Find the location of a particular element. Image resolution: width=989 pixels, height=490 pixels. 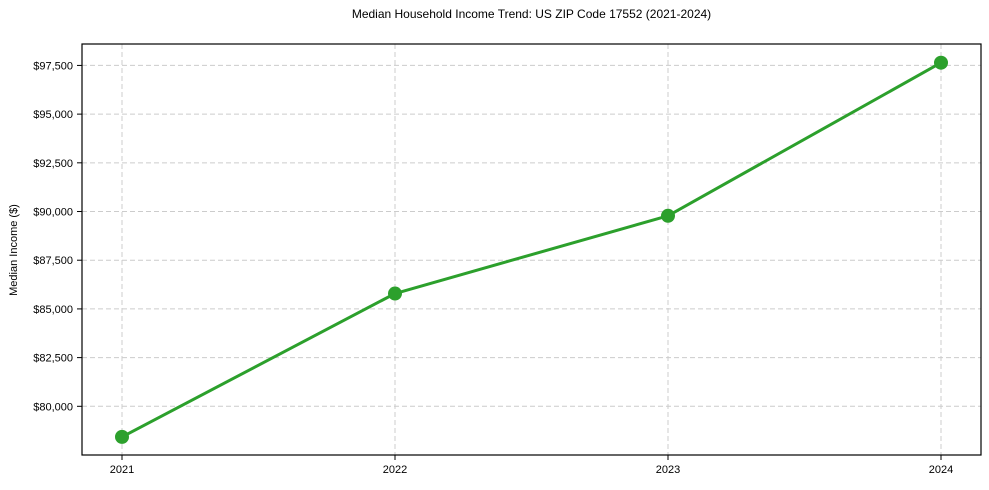

y-tick-label: $85,000 is located at coordinates (53, 310).